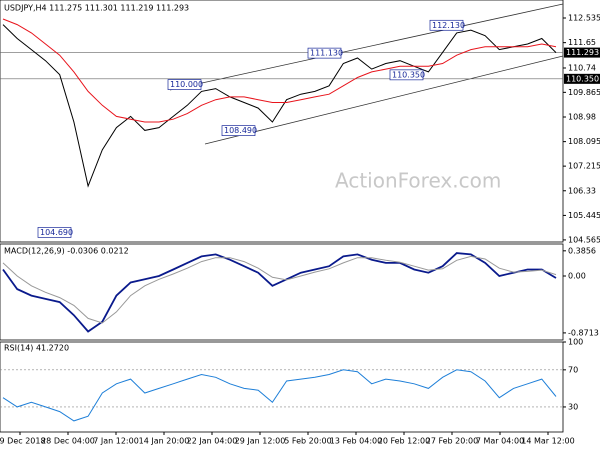 This screenshot has height=454, width=600. I want to click on y-tick-label: 104.565, so click(584, 239).